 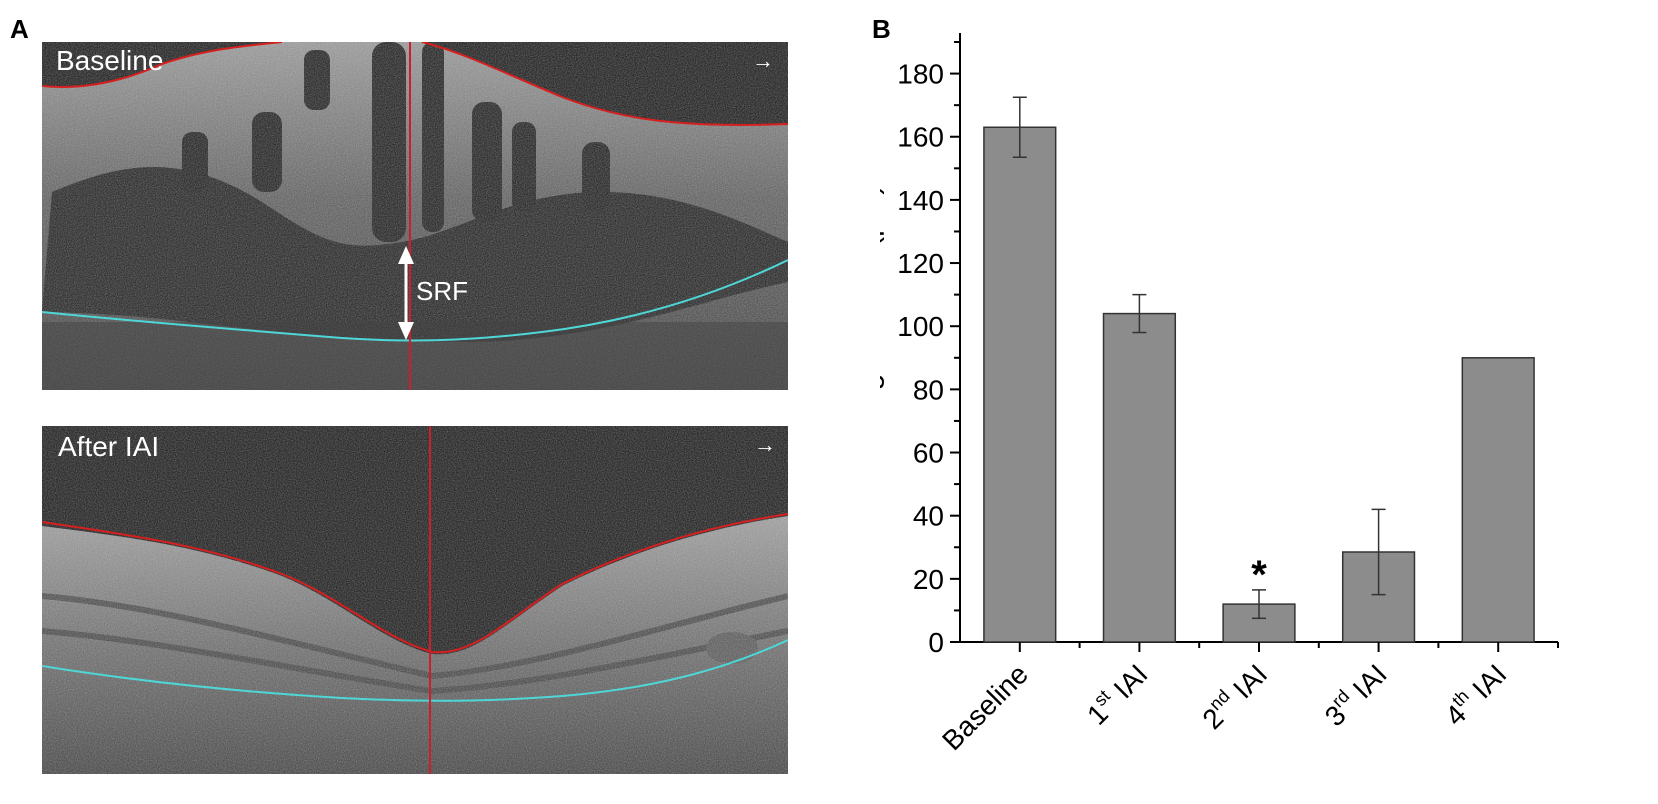 What do you see at coordinates (1259, 575) in the screenshot?
I see `significance-marker: *` at bounding box center [1259, 575].